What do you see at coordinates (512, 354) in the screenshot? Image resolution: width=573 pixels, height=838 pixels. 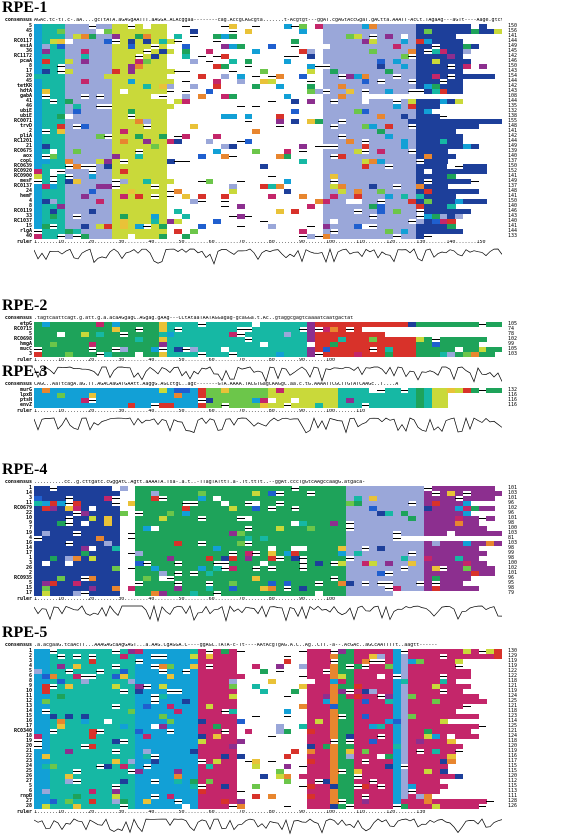 I see `sequence-length: 103` at bounding box center [512, 354].